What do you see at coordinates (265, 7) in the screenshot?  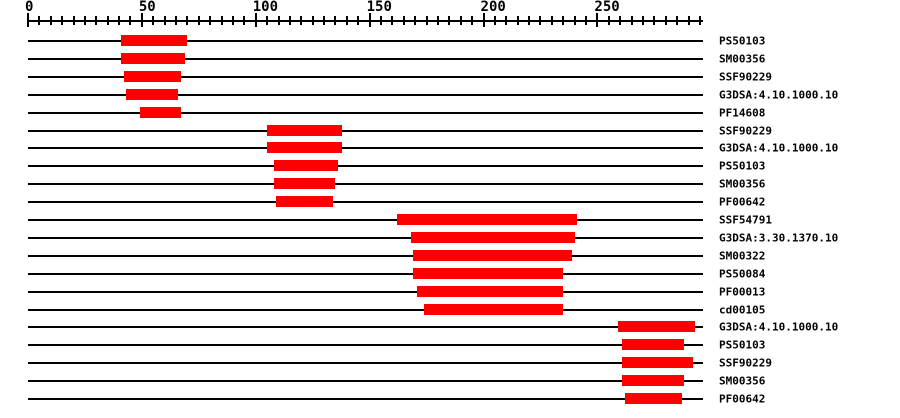 I see `ruler-tick-label: 100` at bounding box center [265, 7].